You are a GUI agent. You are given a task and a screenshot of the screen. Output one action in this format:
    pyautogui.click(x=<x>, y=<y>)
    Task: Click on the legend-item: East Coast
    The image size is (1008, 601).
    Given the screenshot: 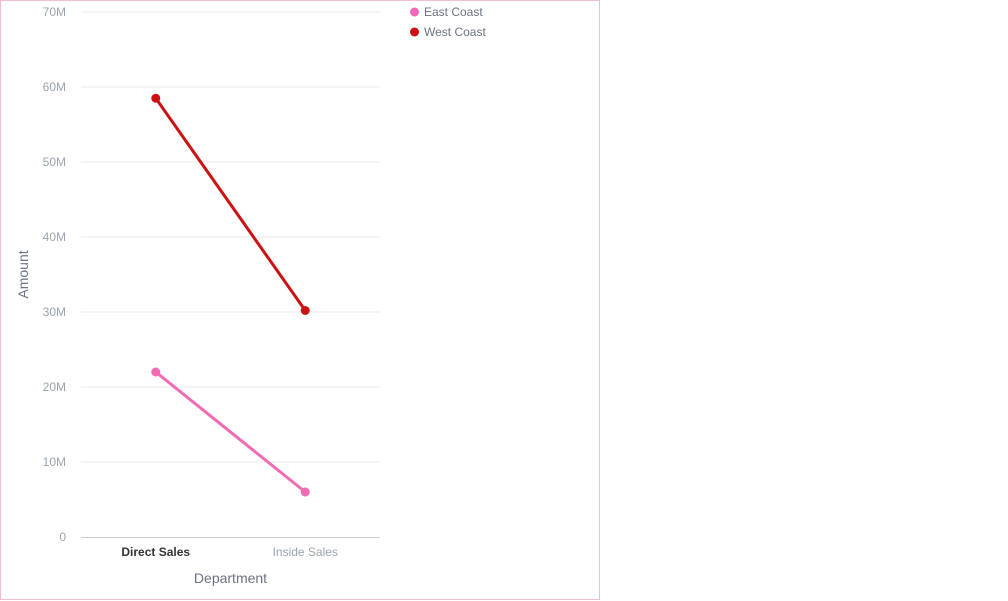 What is the action you would take?
    pyautogui.click(x=446, y=12)
    